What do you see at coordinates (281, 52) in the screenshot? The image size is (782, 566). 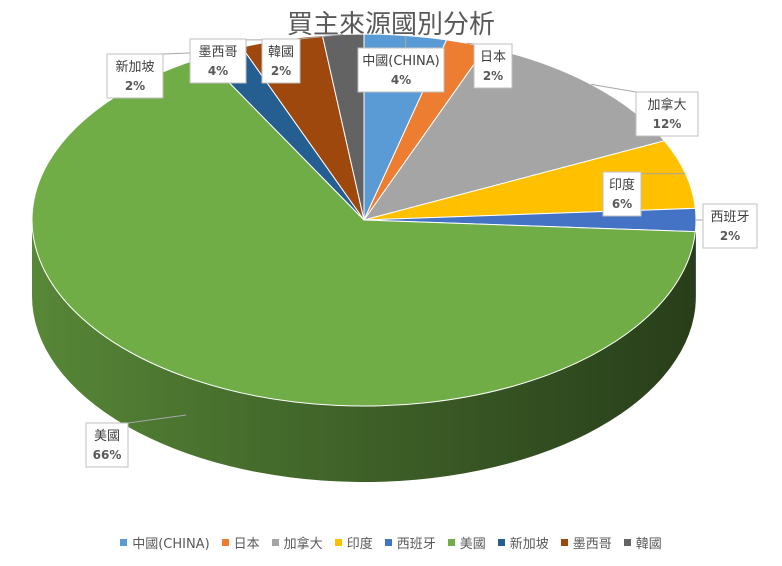 I see `data-label-name-8: 韓國` at bounding box center [281, 52].